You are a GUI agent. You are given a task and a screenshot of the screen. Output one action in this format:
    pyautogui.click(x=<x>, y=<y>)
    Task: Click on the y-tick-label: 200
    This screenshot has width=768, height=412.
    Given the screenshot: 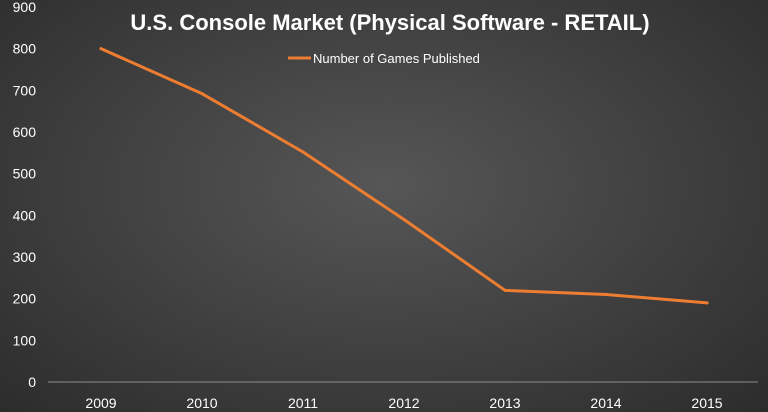 What is the action you would take?
    pyautogui.click(x=25, y=299)
    